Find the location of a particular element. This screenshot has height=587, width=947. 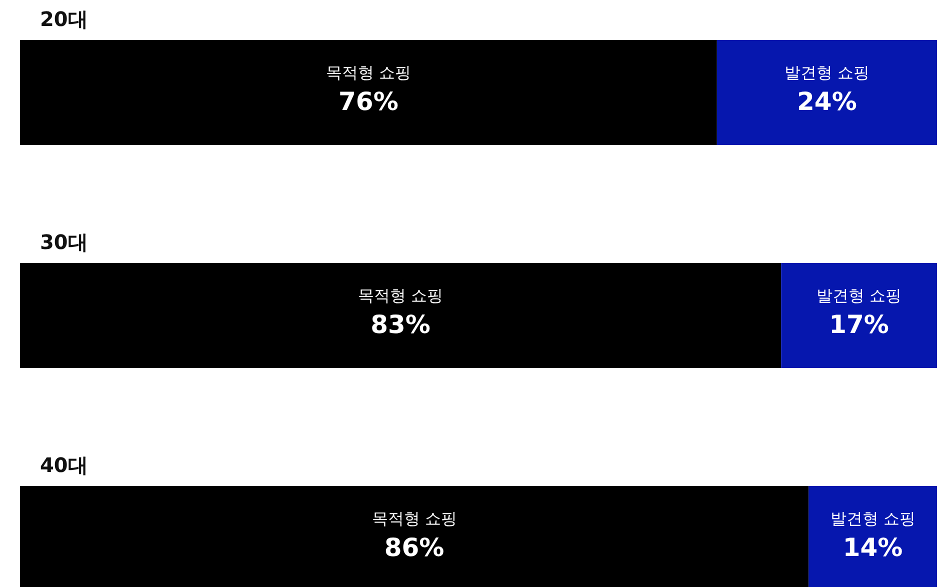

series-label: 발견형 쇼핑 is located at coordinates (873, 518).